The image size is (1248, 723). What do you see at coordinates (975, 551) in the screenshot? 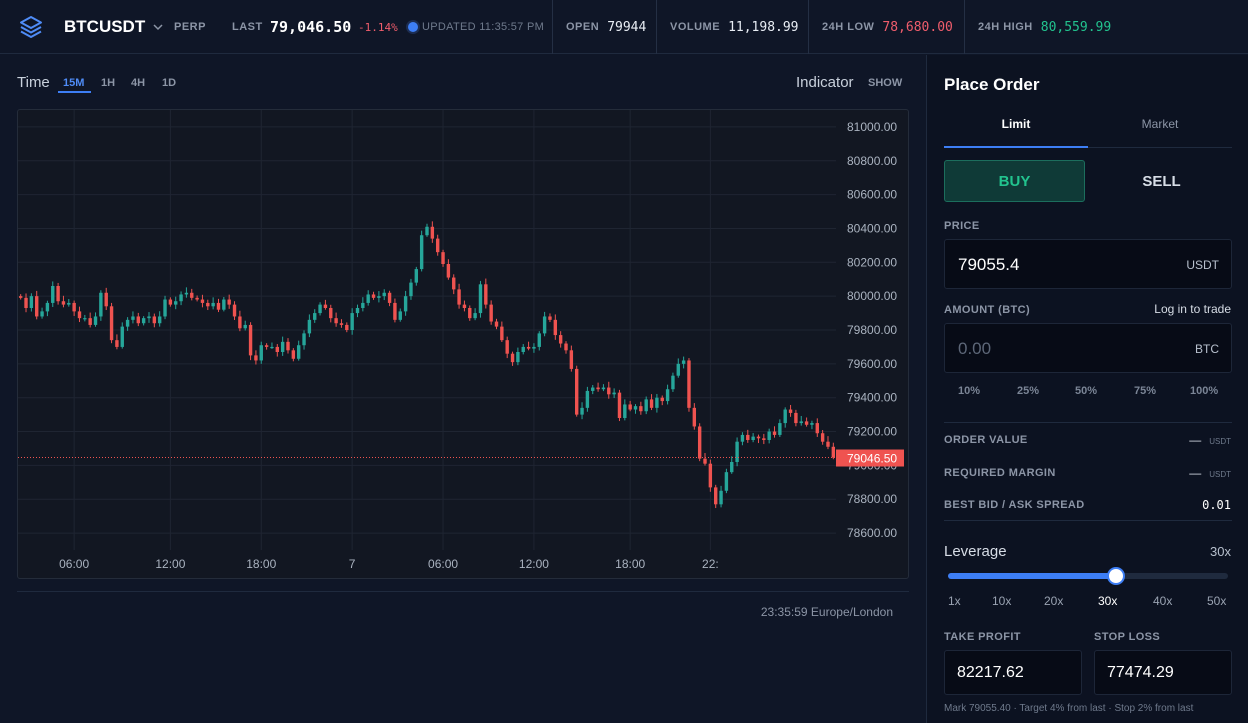
I see `leverage-label: Leverage` at bounding box center [975, 551].